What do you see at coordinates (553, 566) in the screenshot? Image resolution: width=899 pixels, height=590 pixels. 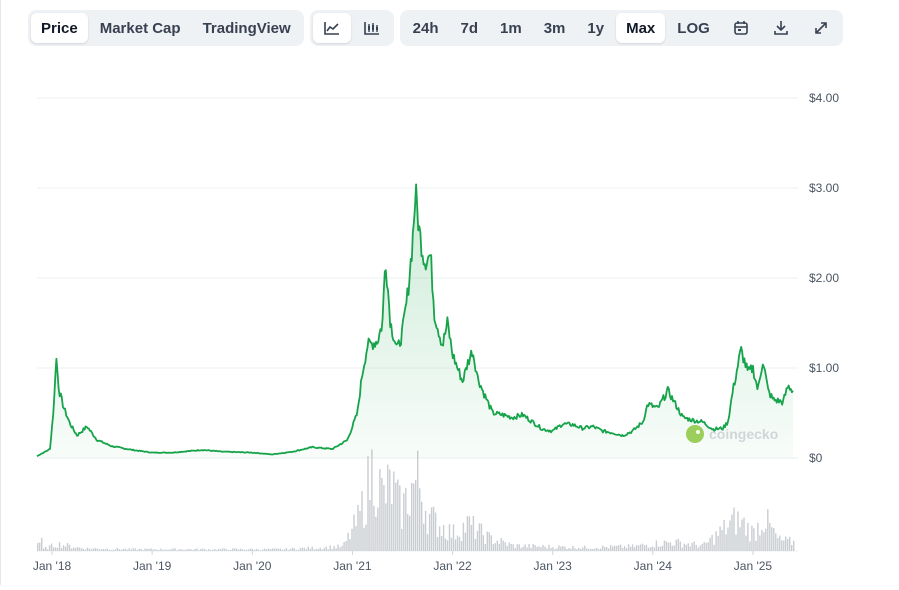 I see `x-tick-label: Jan '23` at bounding box center [553, 566].